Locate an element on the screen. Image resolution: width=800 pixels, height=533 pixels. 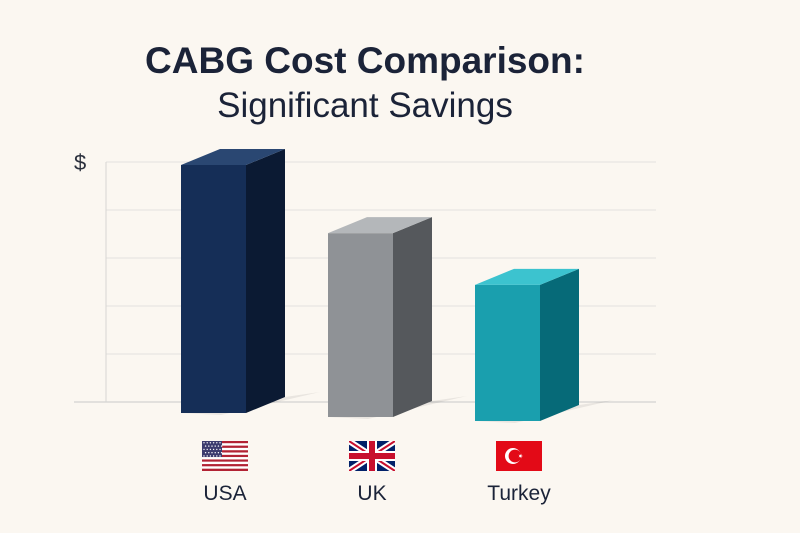
bar-front-uk is located at coordinates (360, 325).